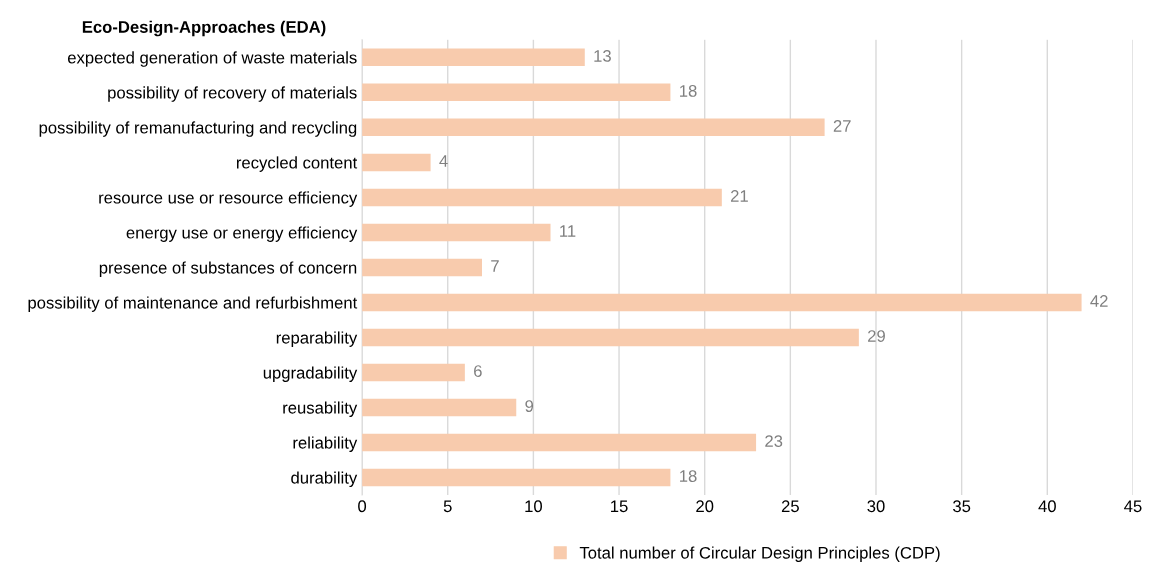 The width and height of the screenshot is (1168, 569). What do you see at coordinates (790, 506) in the screenshot?
I see `x-tick-label: 25` at bounding box center [790, 506].